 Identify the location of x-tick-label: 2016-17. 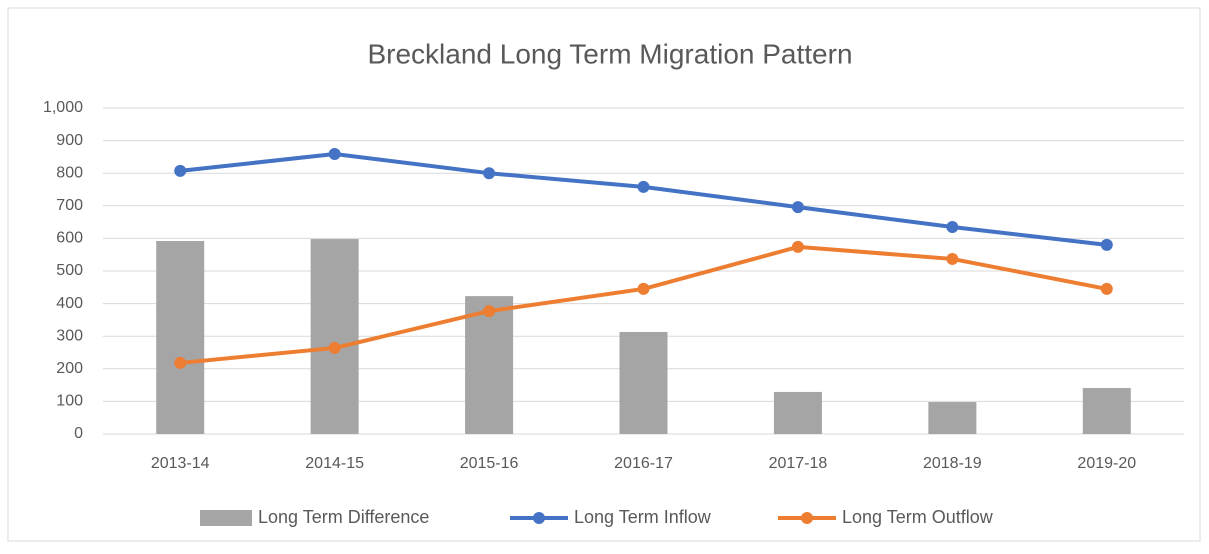
(643, 463).